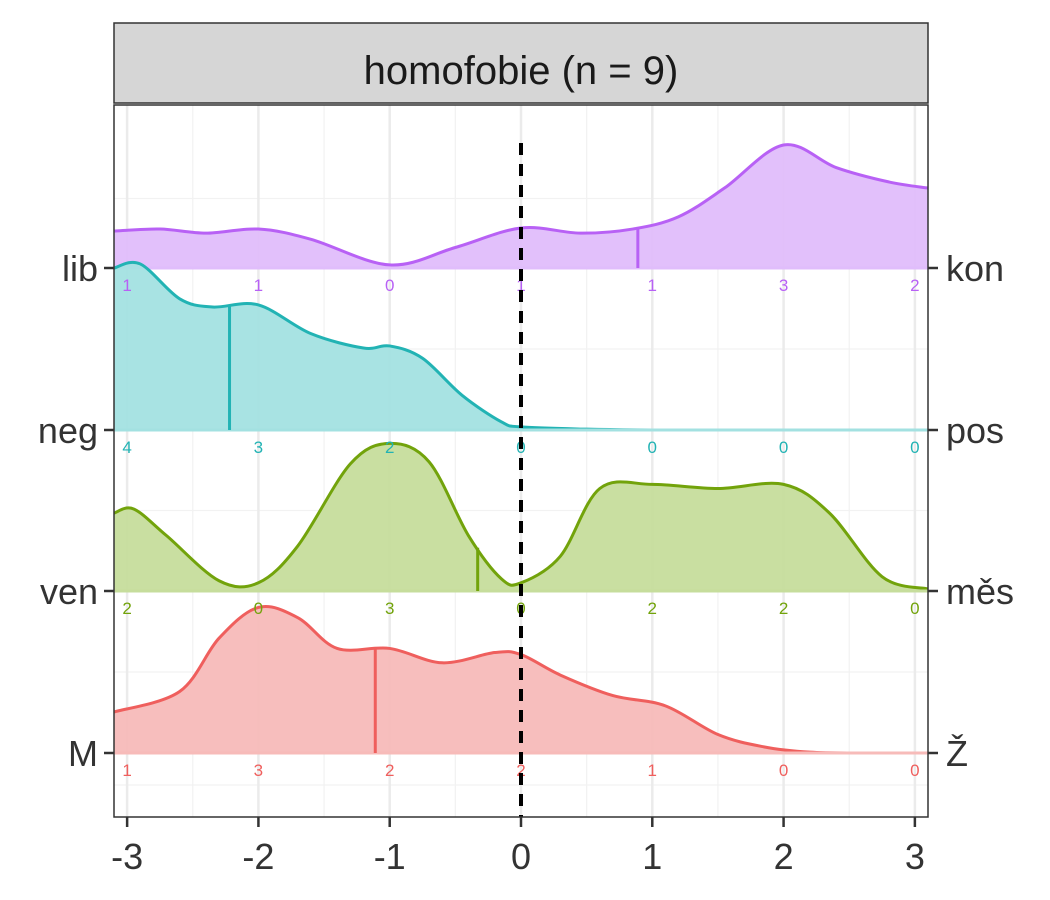 Image resolution: width=1050 pixels, height=900 pixels. Describe the element at coordinates (652, 770) in the screenshot. I see `count-label-3-4: 1` at that location.